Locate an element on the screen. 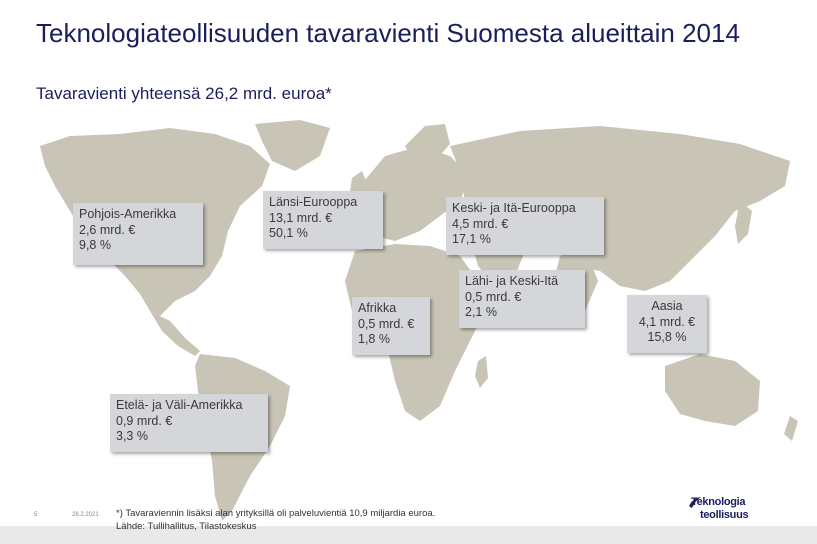 The height and width of the screenshot is (544, 817). region-share: 17,1 % is located at coordinates (471, 239).